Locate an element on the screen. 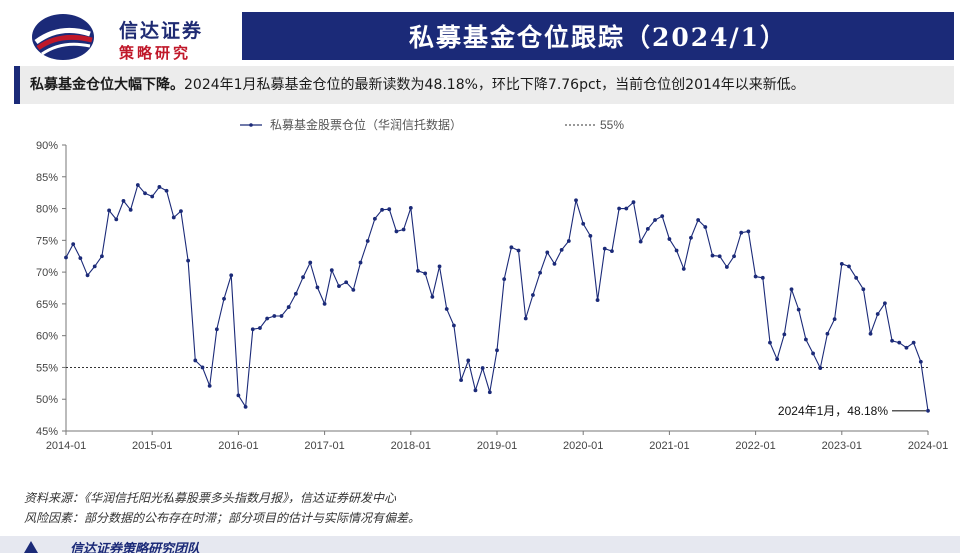  x-tick-label: 2019-01 is located at coordinates (497, 446).